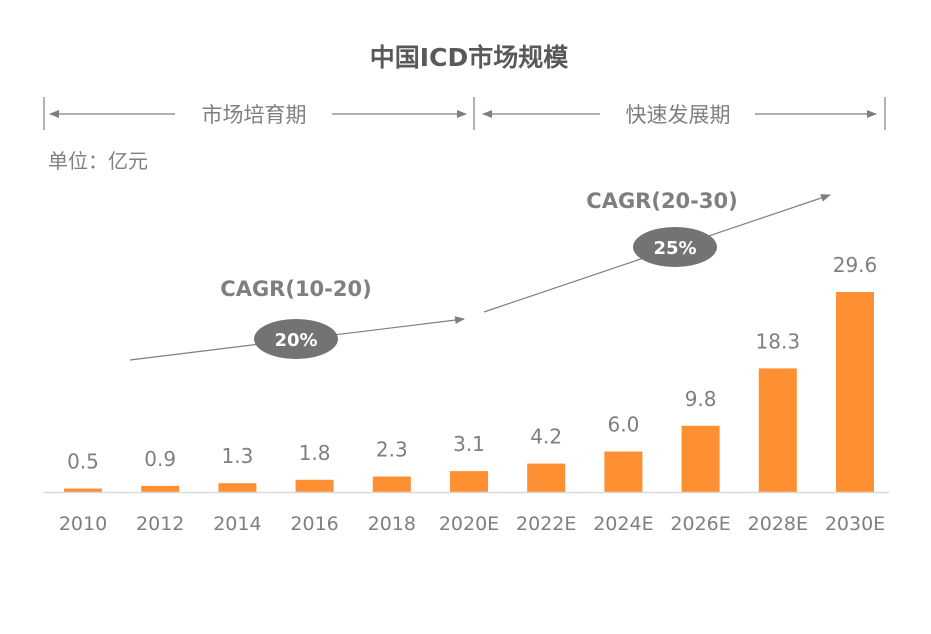 This screenshot has height=634, width=931. Describe the element at coordinates (314, 524) in the screenshot. I see `category-label-2016: 2016` at that location.